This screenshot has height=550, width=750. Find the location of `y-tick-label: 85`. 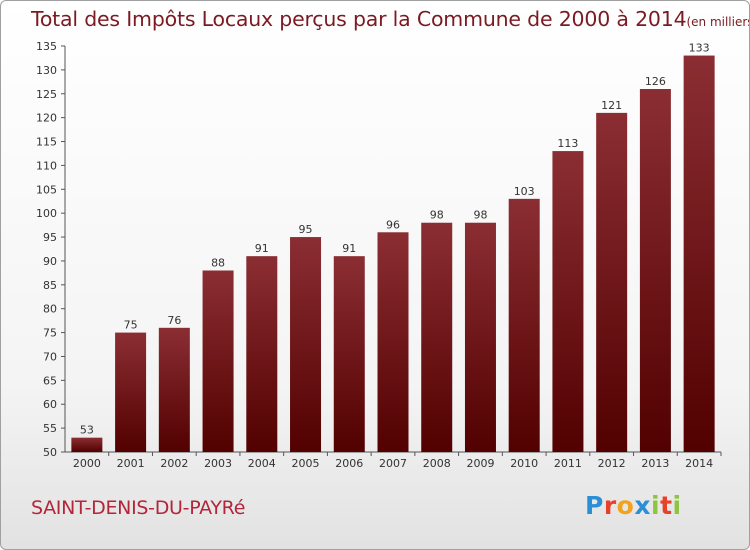

y-tick-label: 85 is located at coordinates (50, 285).